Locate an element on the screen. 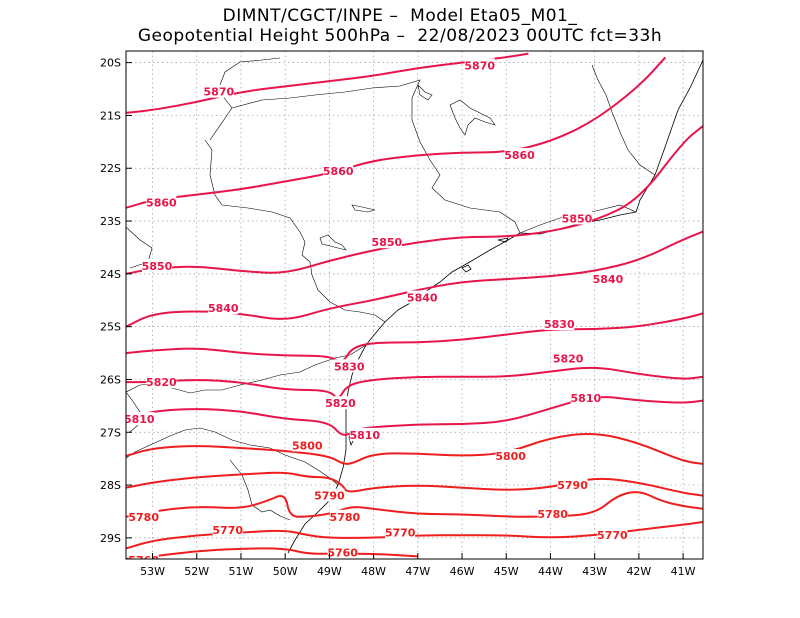 This screenshot has height=618, width=800. lake-jurumirim is located at coordinates (333, 242).